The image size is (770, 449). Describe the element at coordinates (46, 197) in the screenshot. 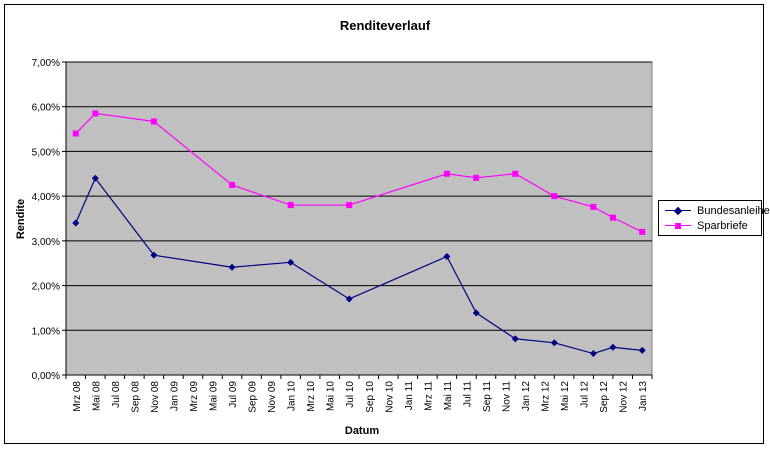

I see `y-tick-label: 4,00%` at that location.